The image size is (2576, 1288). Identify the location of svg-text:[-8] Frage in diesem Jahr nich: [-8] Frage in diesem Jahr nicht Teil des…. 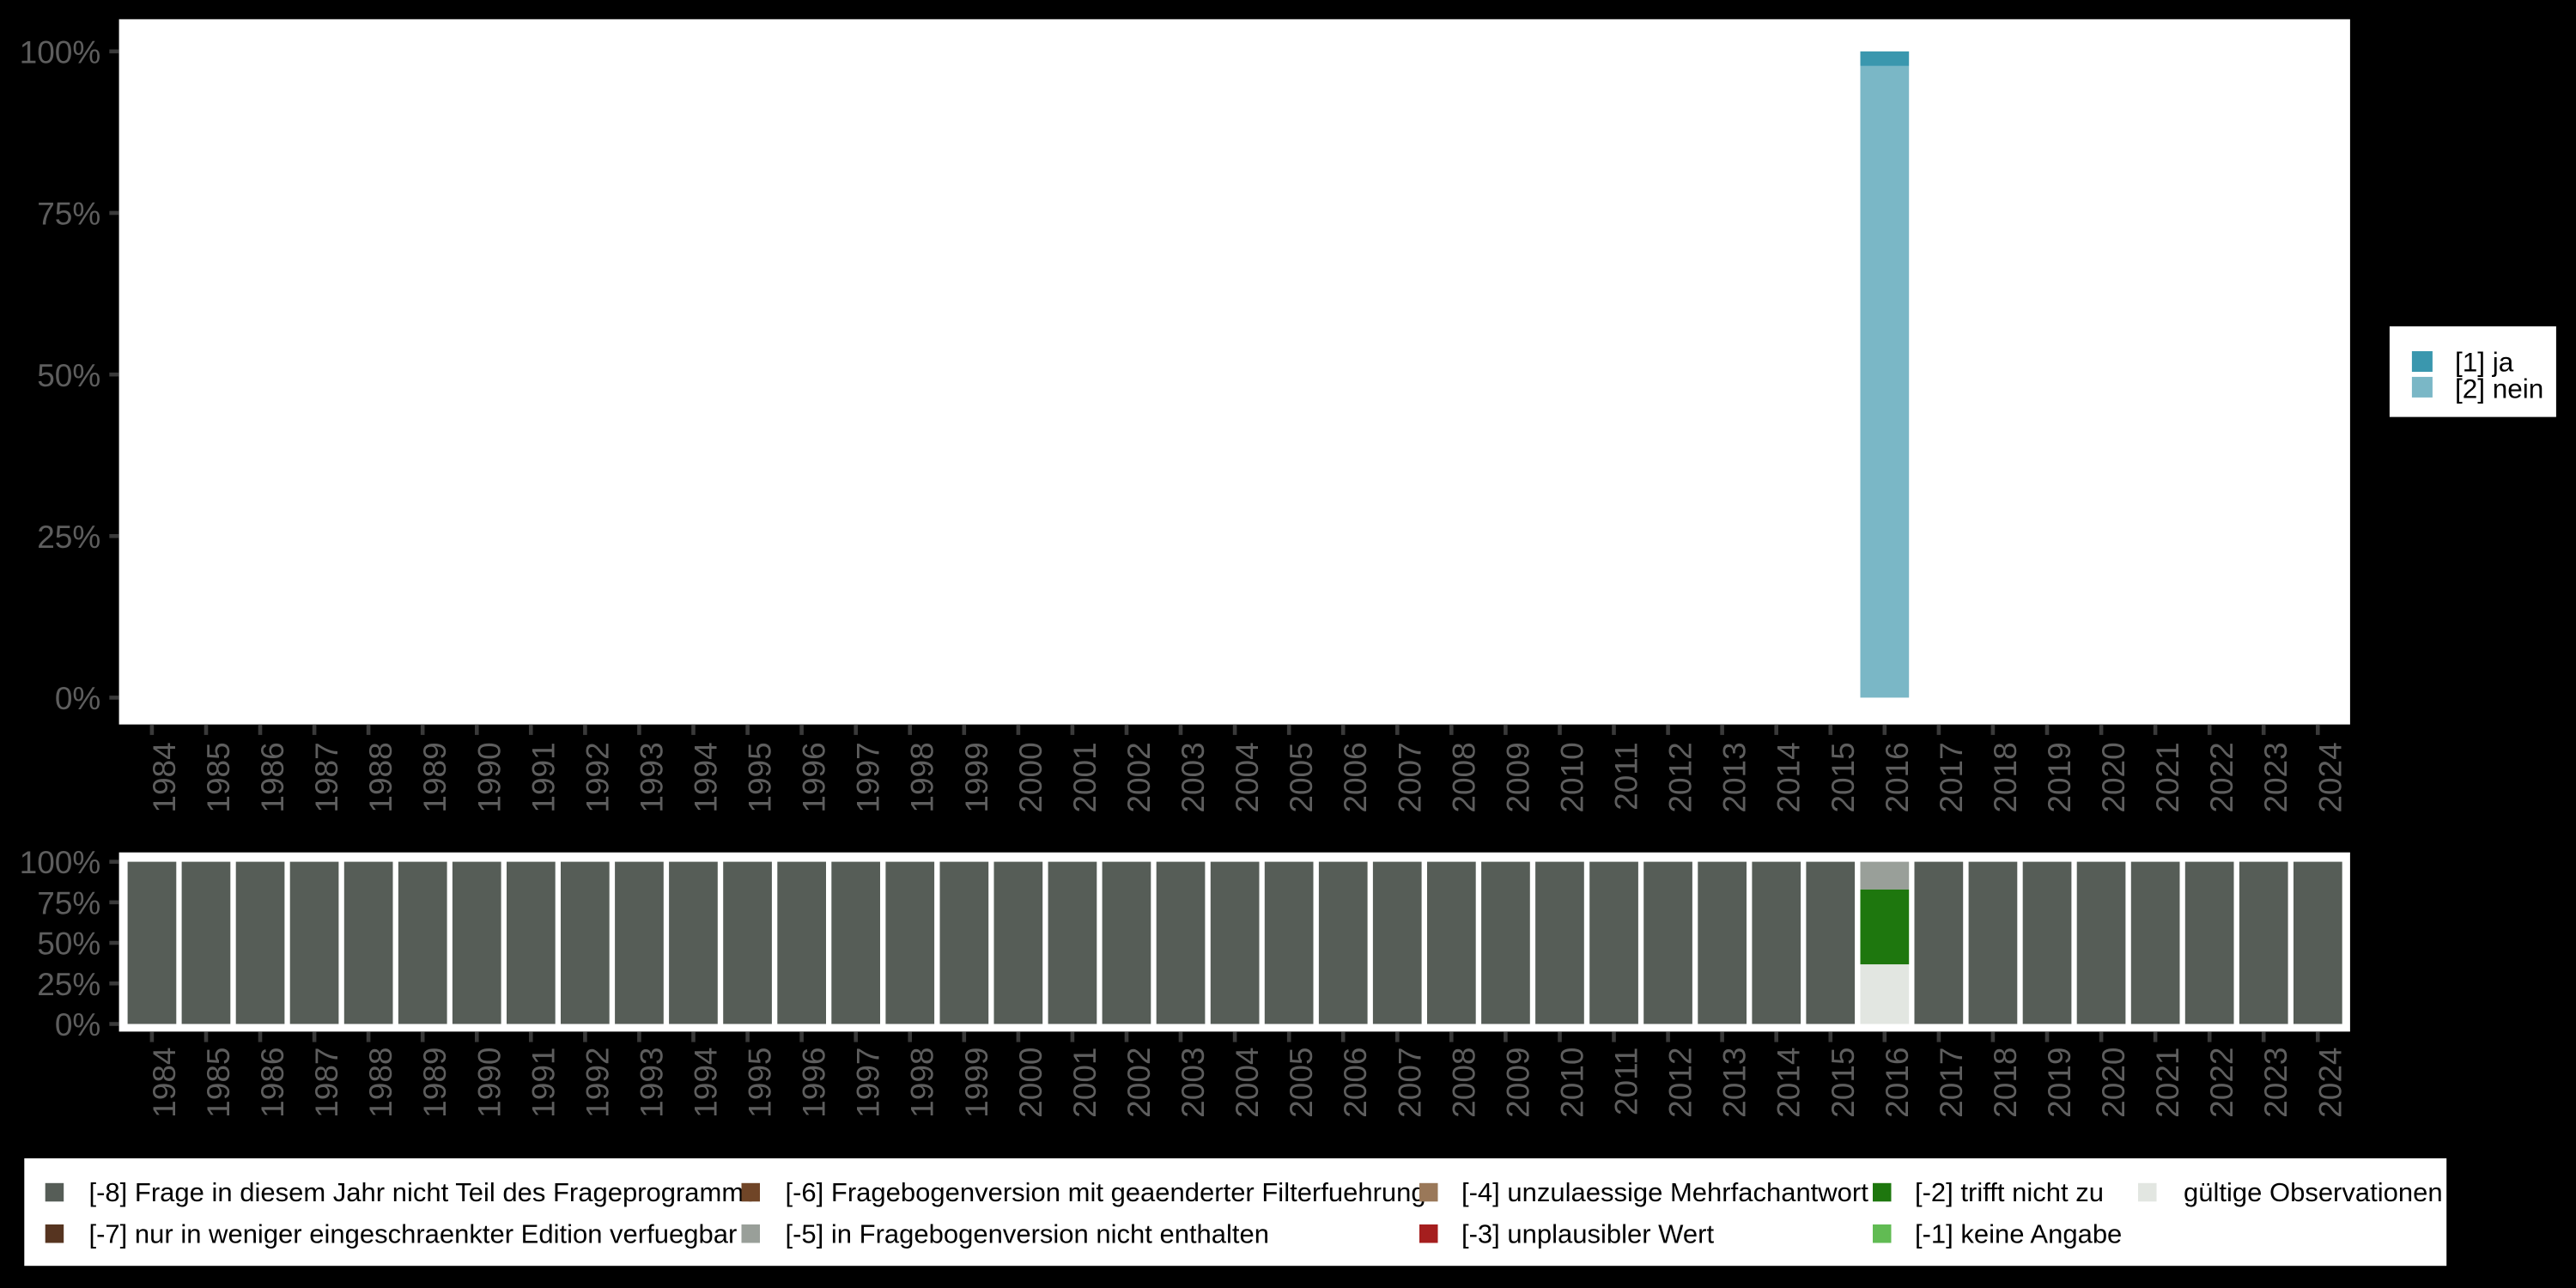
(423, 1192).